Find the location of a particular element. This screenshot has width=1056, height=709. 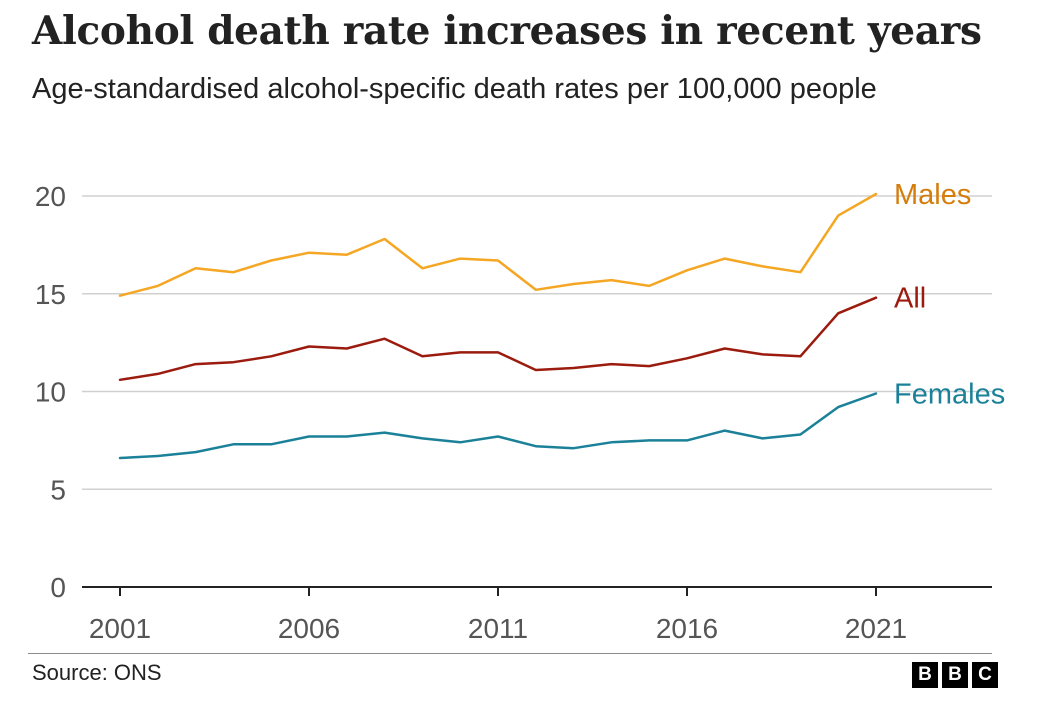

y-tick-label: 10 is located at coordinates (50, 392).